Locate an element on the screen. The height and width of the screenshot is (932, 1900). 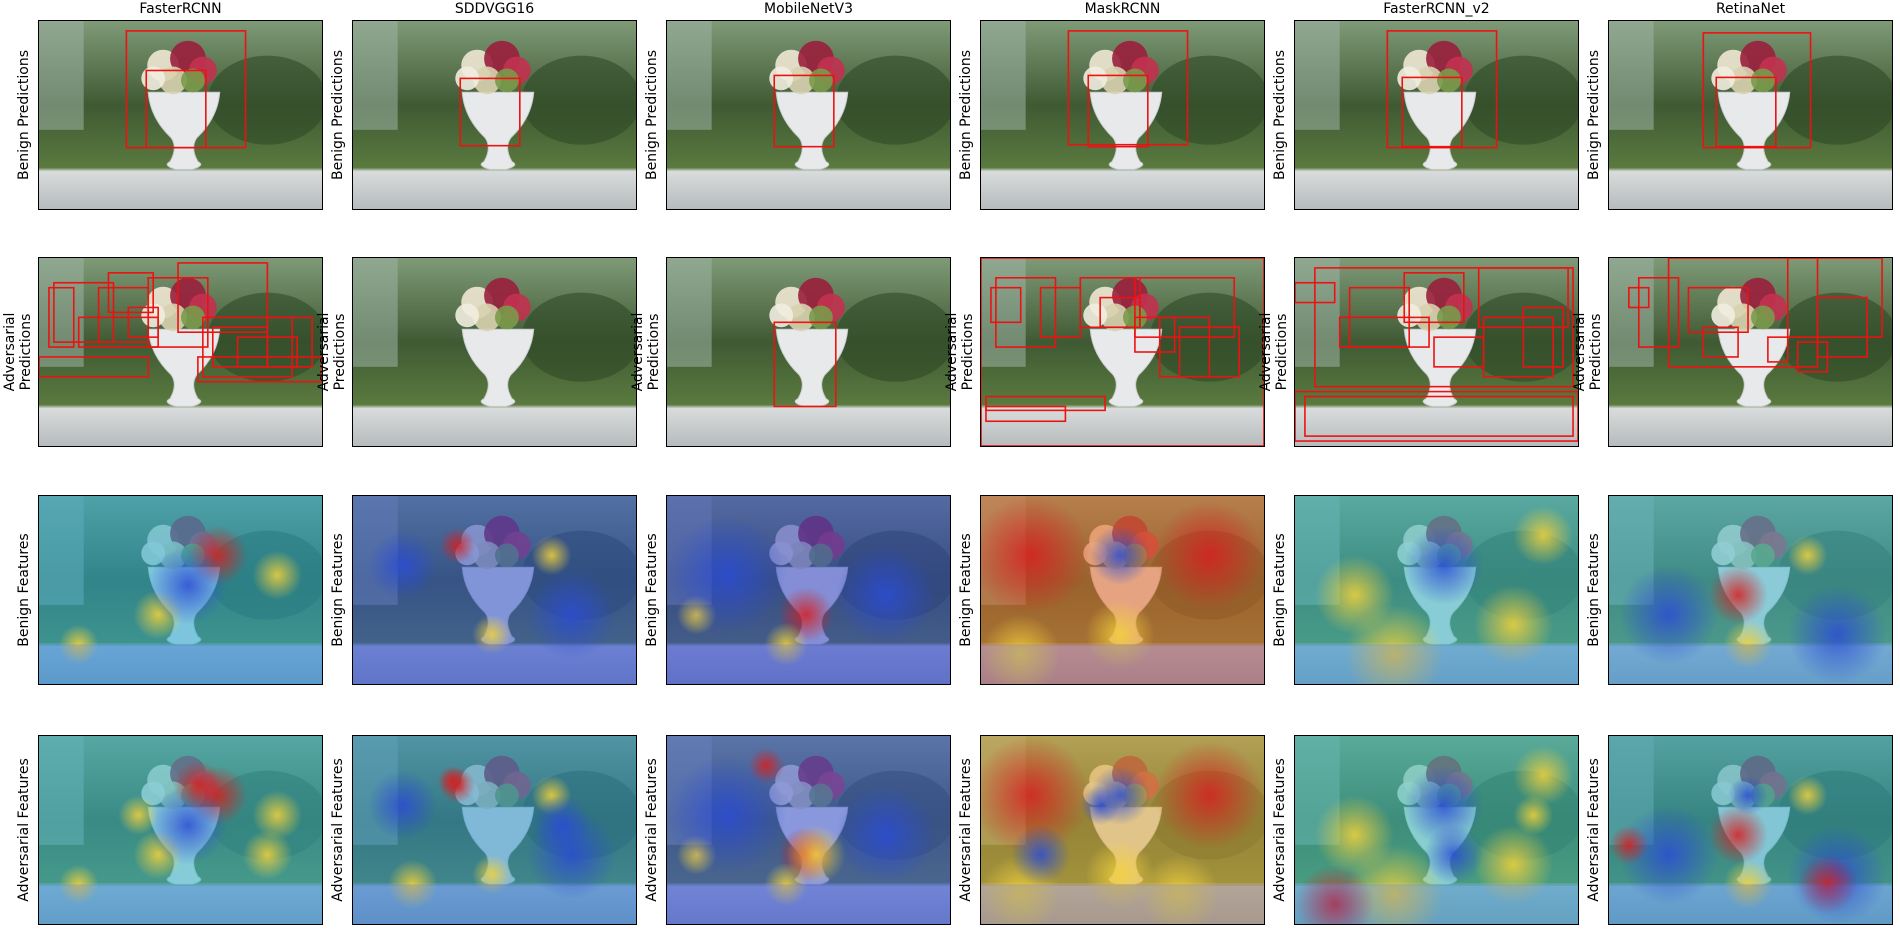
adversarial-features-panel-sddvgg16 is located at coordinates (494, 830).